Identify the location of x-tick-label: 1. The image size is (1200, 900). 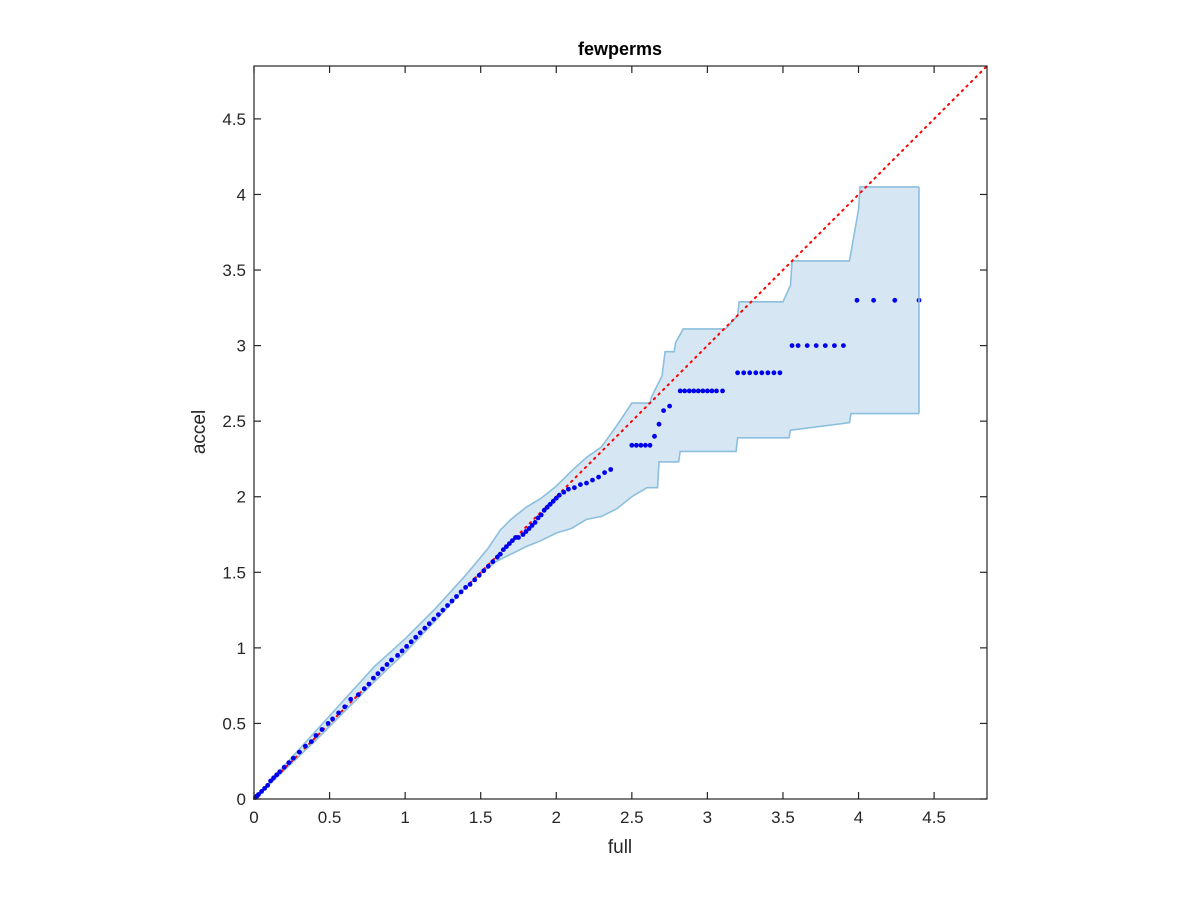
(404, 817).